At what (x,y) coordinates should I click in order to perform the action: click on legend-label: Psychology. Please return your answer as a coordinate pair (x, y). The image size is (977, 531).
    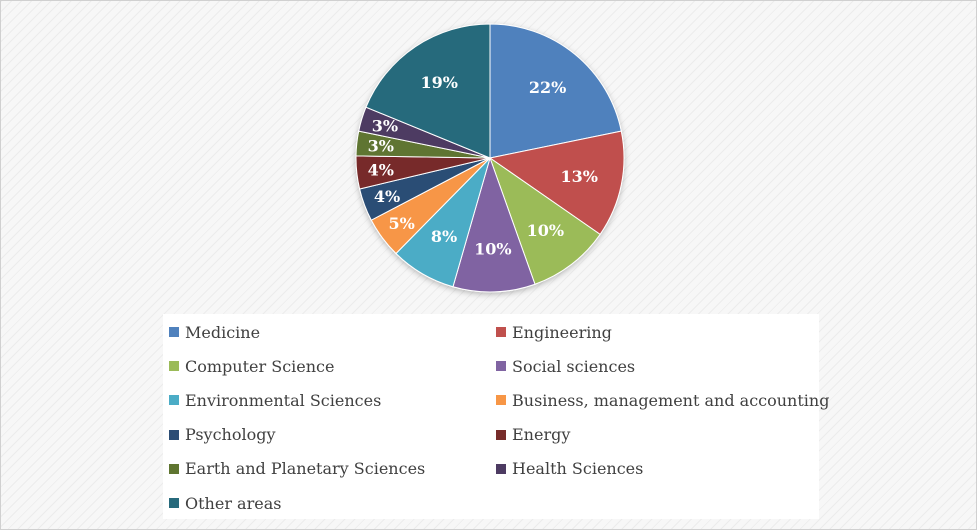
    Looking at the image, I should click on (230, 435).